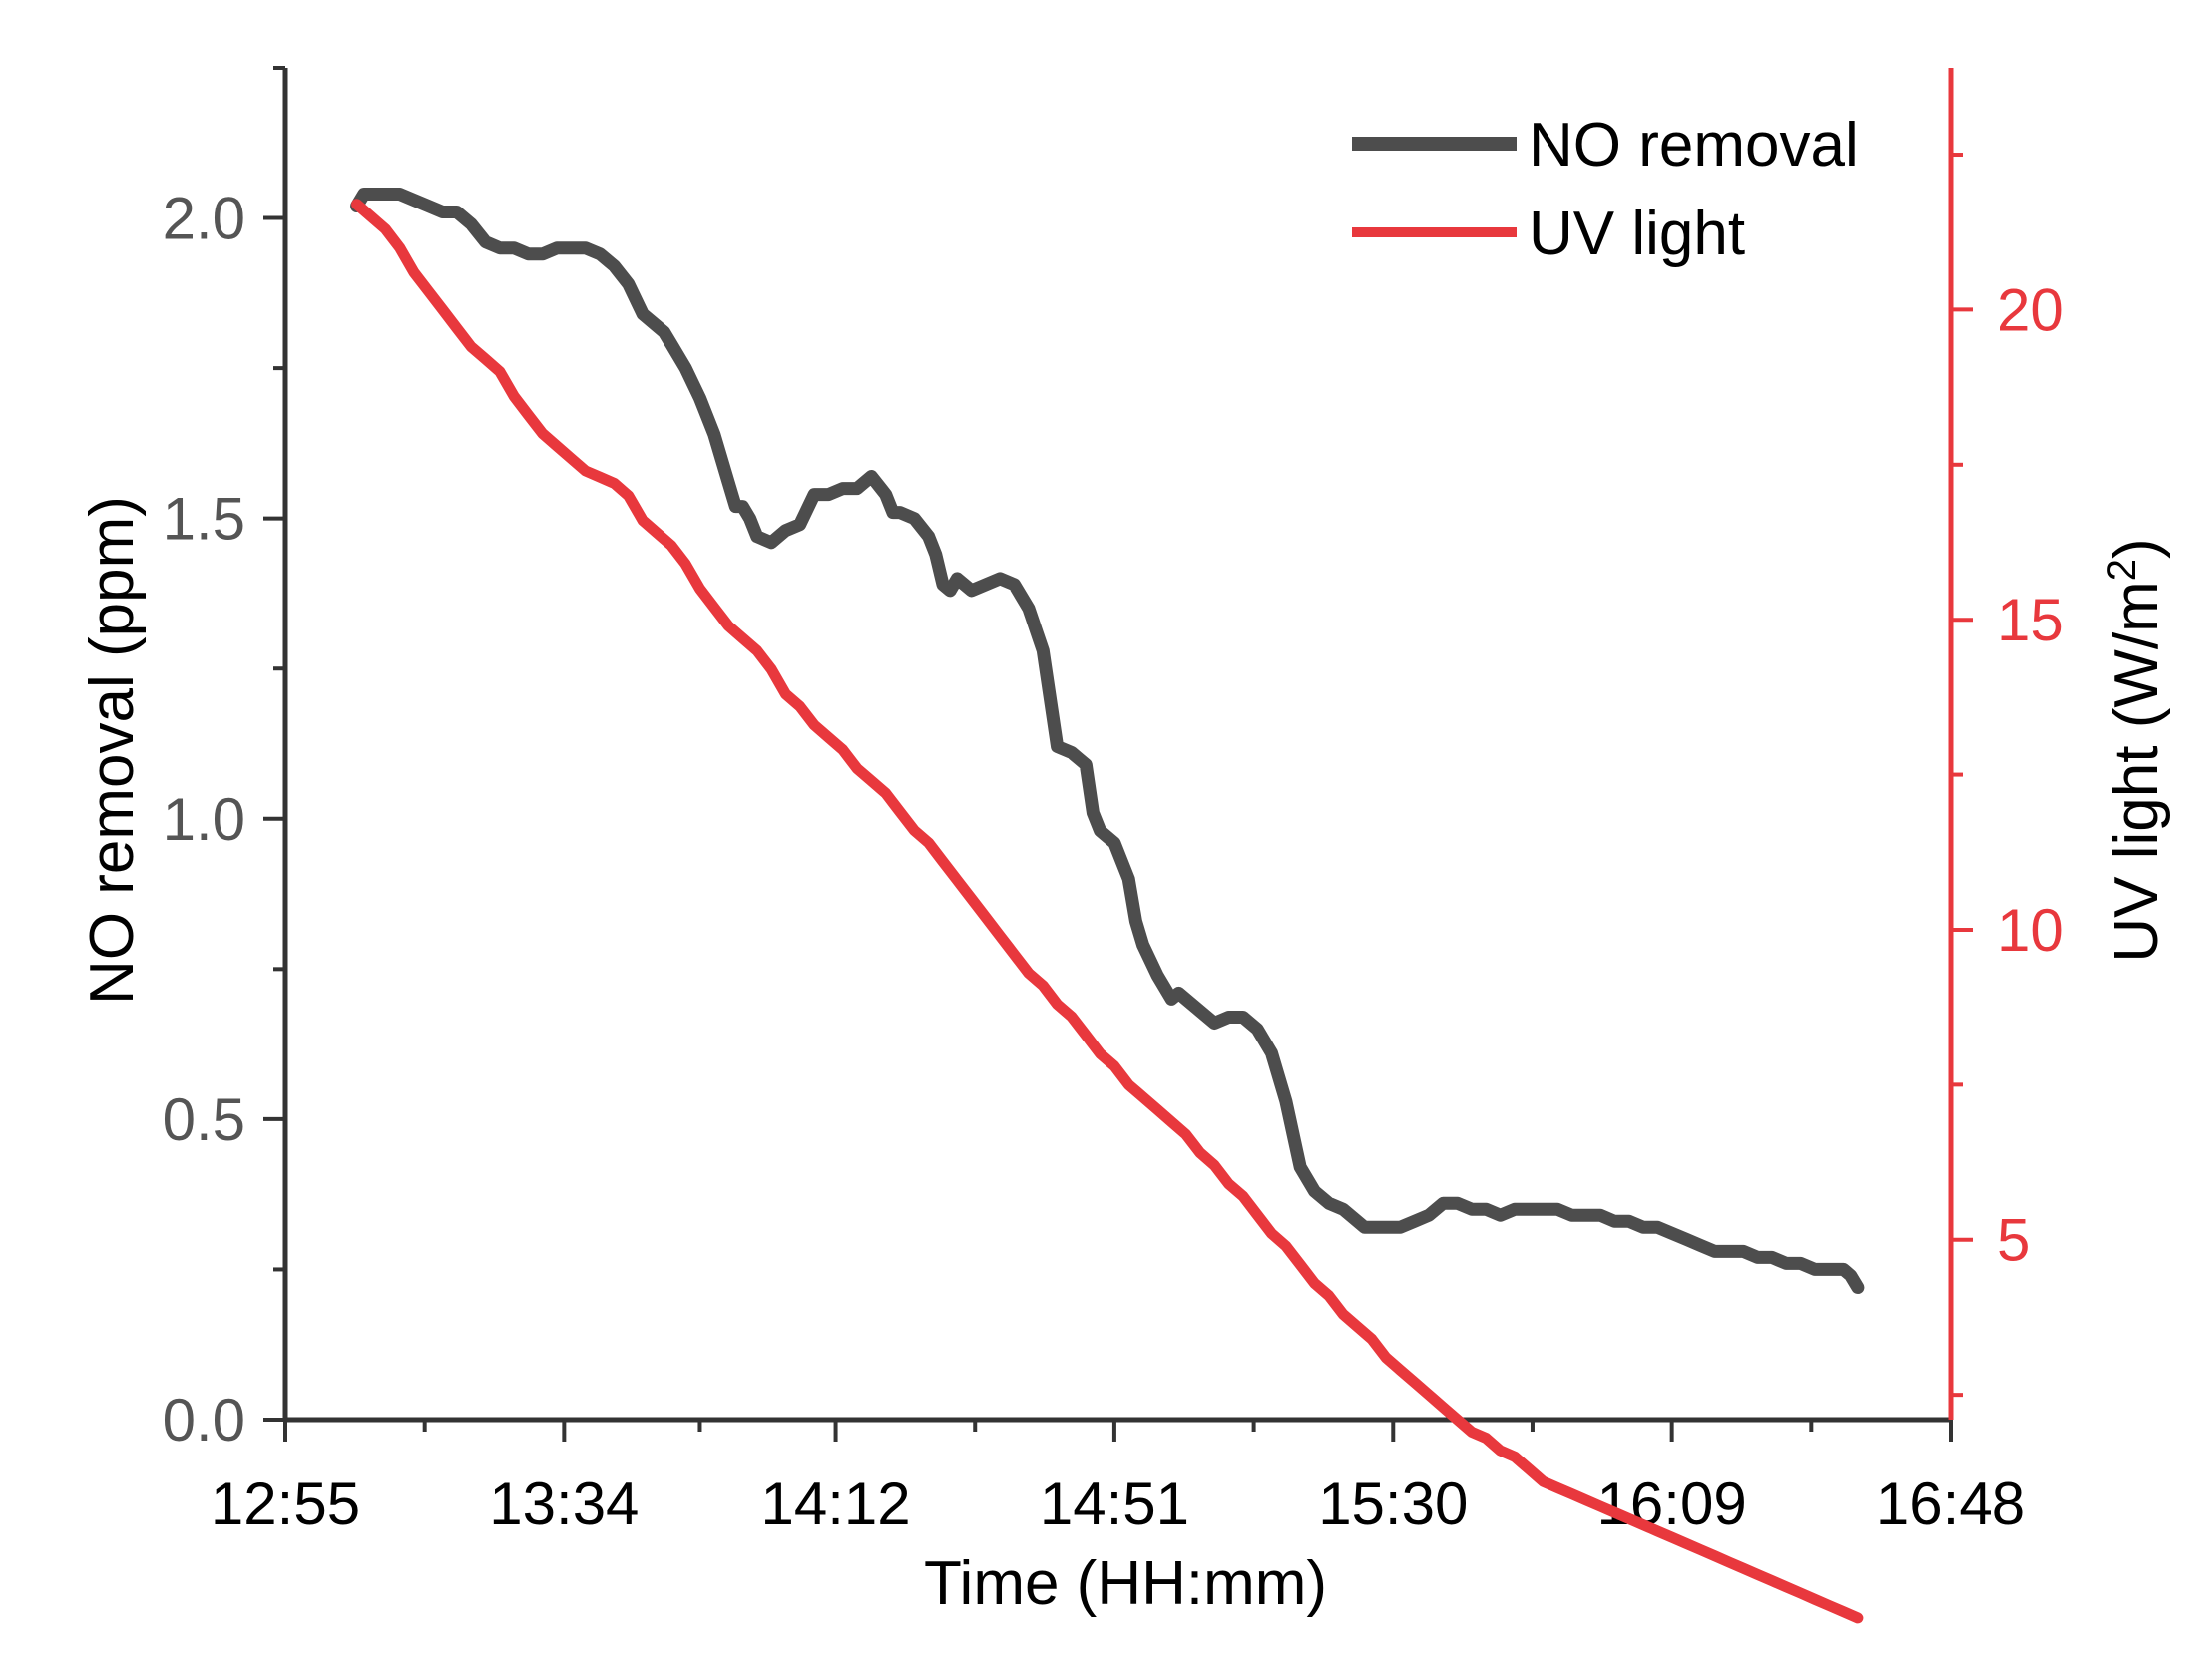  I want to click on y-tick-label: 0.5, so click(204, 1119).